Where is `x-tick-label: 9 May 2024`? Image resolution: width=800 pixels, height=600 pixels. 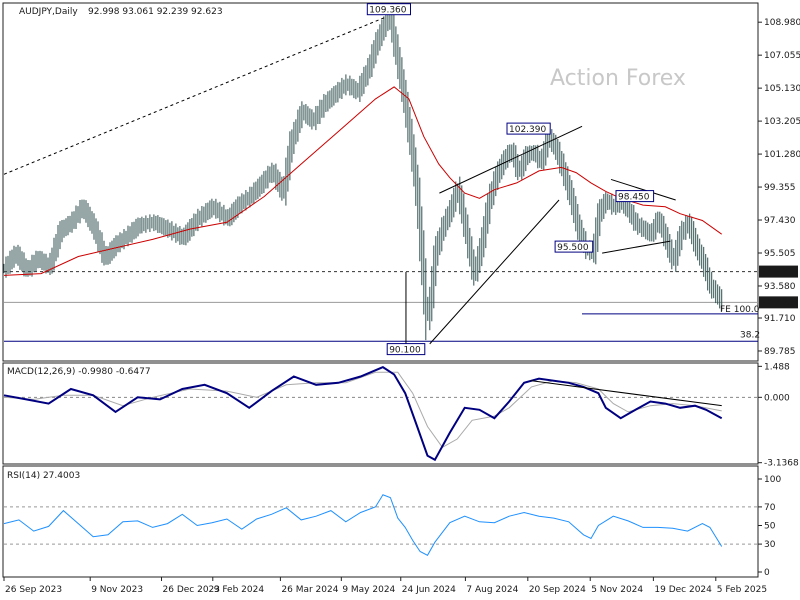 x-tick-label: 9 May 2024 is located at coordinates (368, 590).